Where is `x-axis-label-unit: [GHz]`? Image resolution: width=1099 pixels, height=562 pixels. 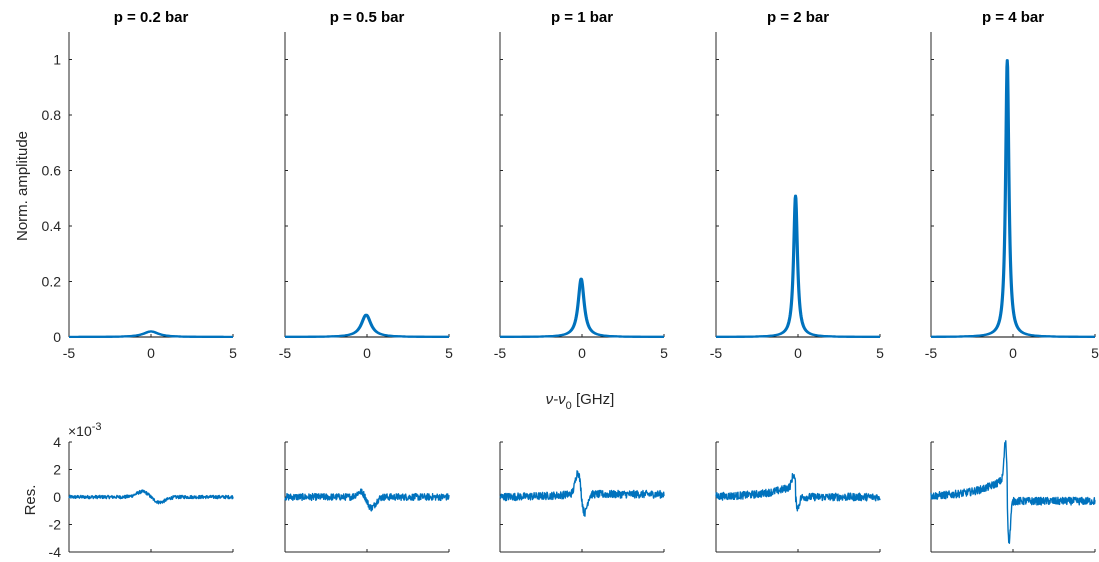
x-axis-label-unit: [GHz] is located at coordinates (593, 399).